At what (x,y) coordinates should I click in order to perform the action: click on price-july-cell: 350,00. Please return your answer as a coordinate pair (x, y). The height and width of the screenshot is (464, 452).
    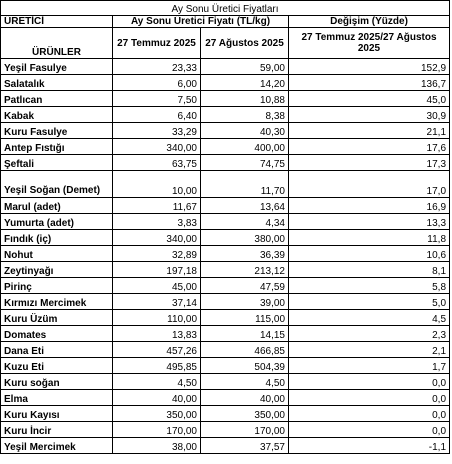
    Looking at the image, I should click on (156, 413).